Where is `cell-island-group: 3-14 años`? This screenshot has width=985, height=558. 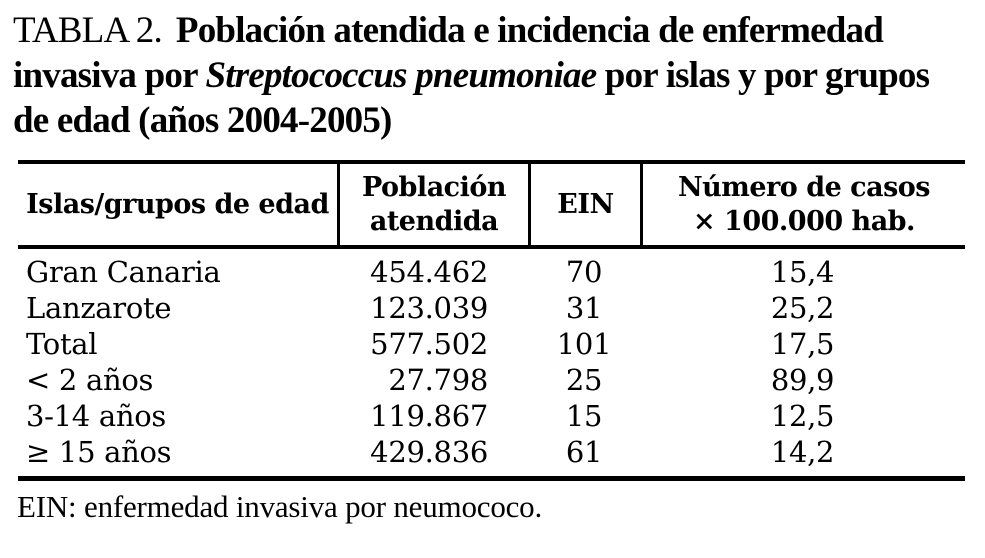 cell-island-group: 3-14 años is located at coordinates (96, 416).